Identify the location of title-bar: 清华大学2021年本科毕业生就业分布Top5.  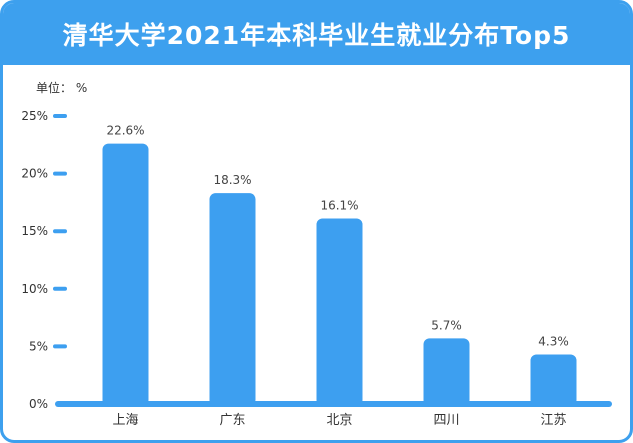
(316, 34).